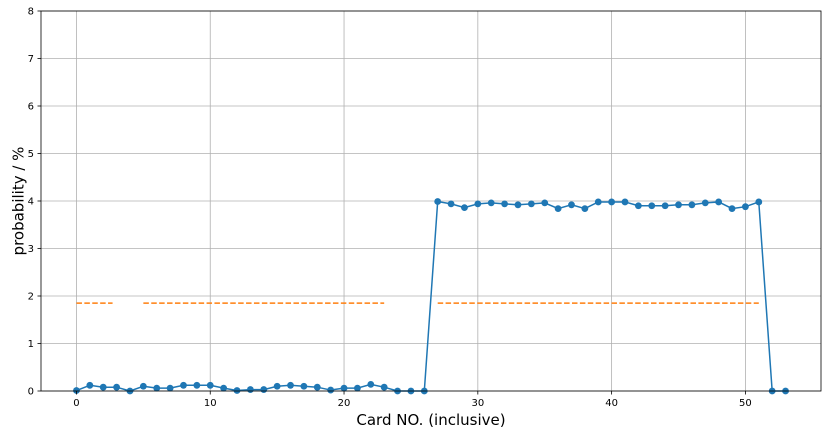  Describe the element at coordinates (31, 59) in the screenshot. I see `y-tick-label: 7` at that location.